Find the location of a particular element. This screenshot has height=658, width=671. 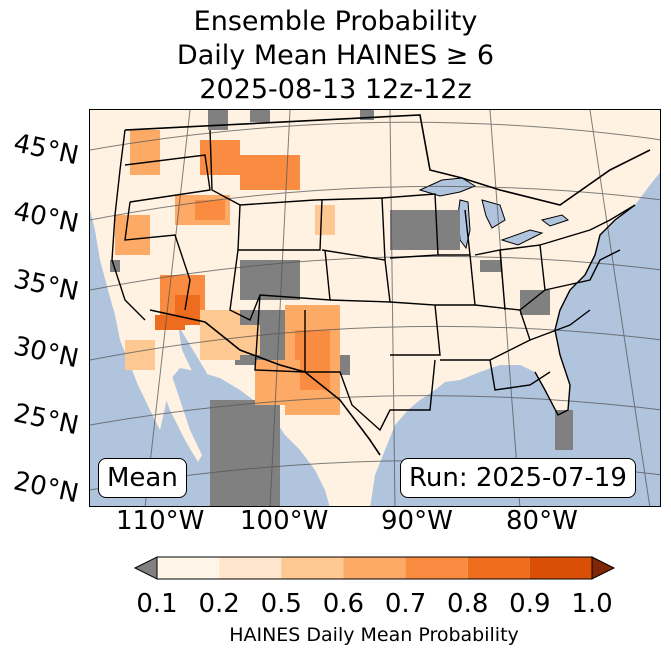

colorbar-tick-label: 0.2 is located at coordinates (219, 604).